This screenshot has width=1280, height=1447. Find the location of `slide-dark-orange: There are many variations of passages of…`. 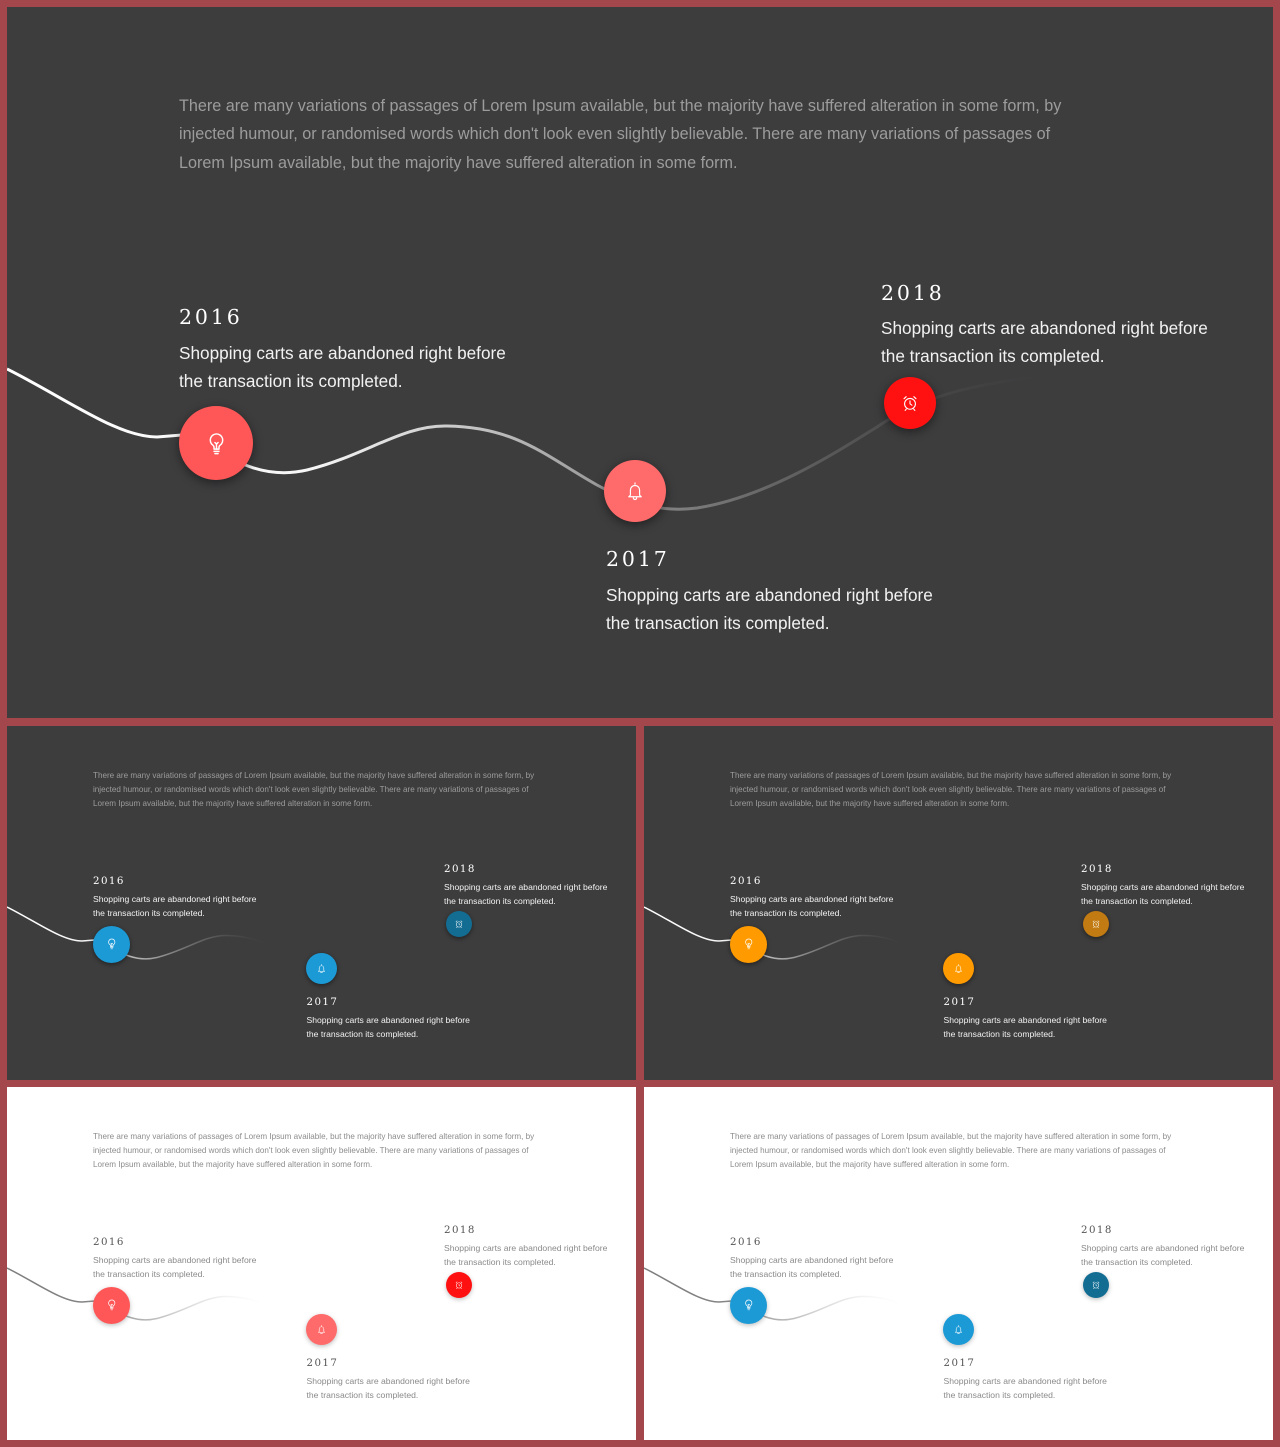

slide-dark-orange: There are many variations of passages of… is located at coordinates (958, 903).